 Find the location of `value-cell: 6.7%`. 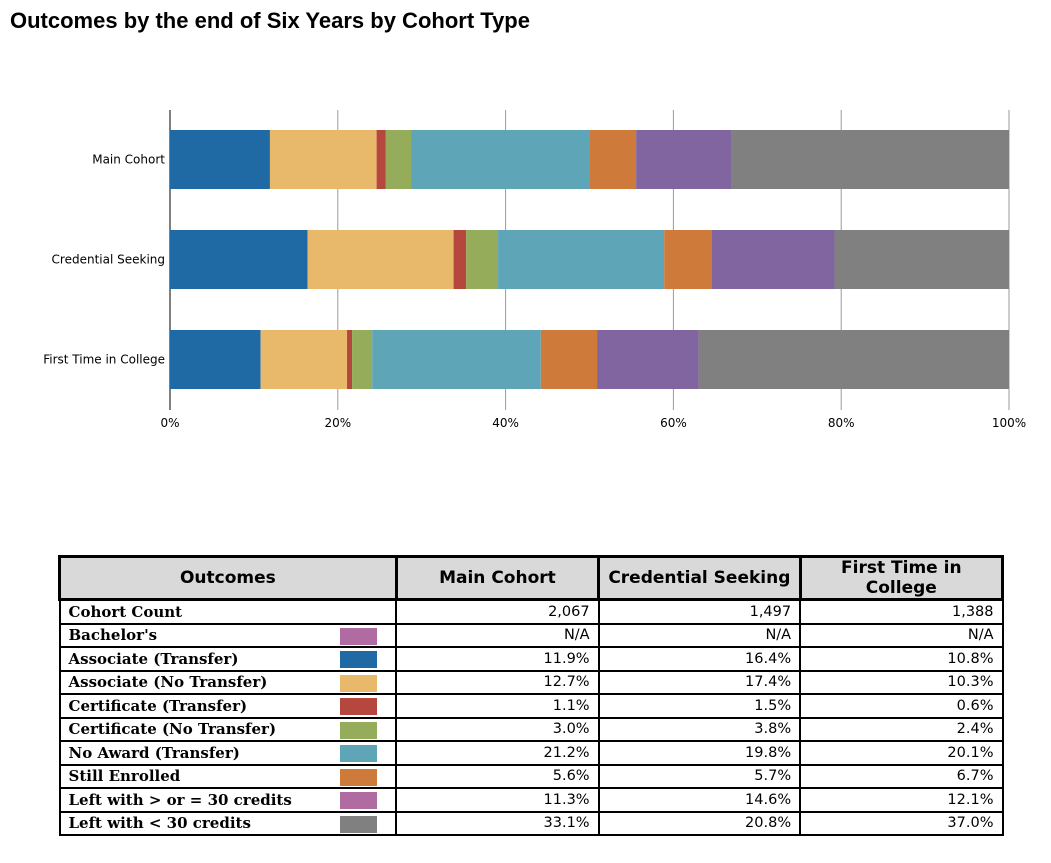

value-cell: 6.7% is located at coordinates (901, 776).